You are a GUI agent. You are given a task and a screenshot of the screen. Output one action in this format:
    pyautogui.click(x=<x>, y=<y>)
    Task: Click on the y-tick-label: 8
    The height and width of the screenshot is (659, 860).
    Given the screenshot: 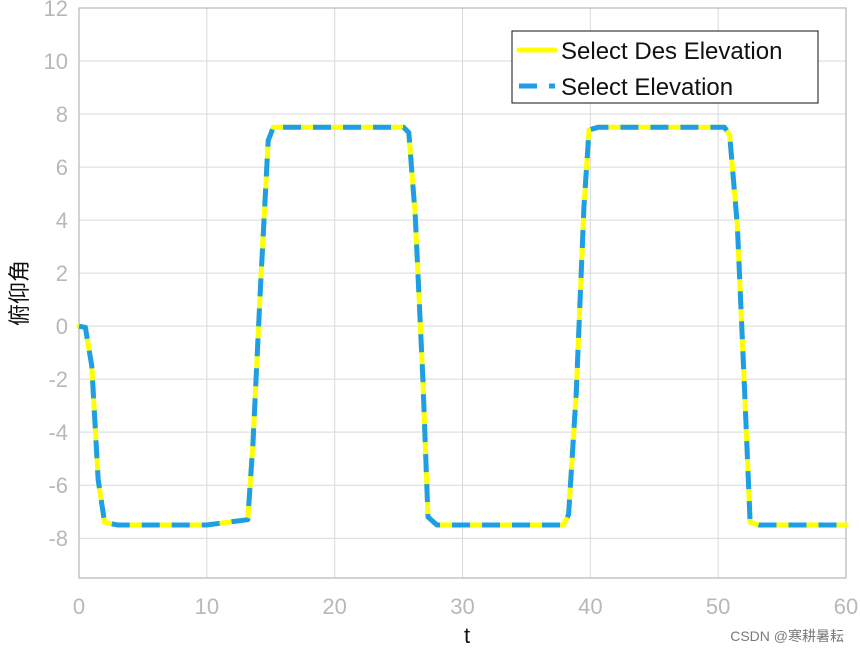 What is the action you would take?
    pyautogui.click(x=62, y=114)
    